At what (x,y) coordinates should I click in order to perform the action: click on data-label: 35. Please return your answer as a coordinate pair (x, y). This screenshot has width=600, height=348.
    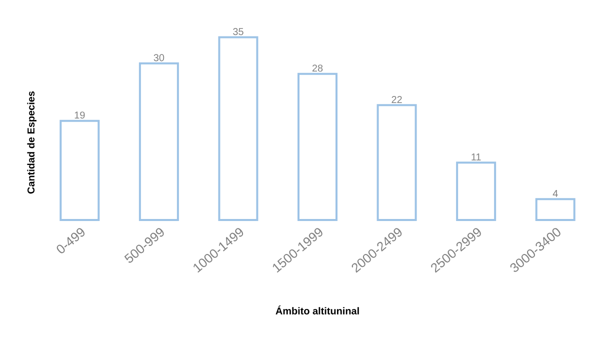
    Looking at the image, I should click on (238, 32).